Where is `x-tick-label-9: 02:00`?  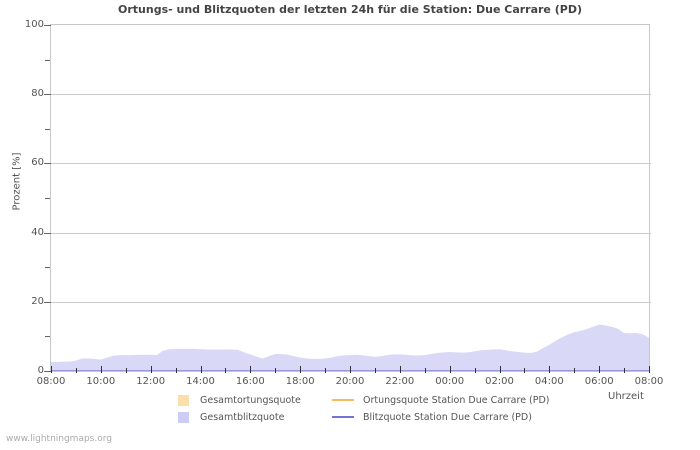
x-tick-label-9: 02:00 is located at coordinates (499, 381).